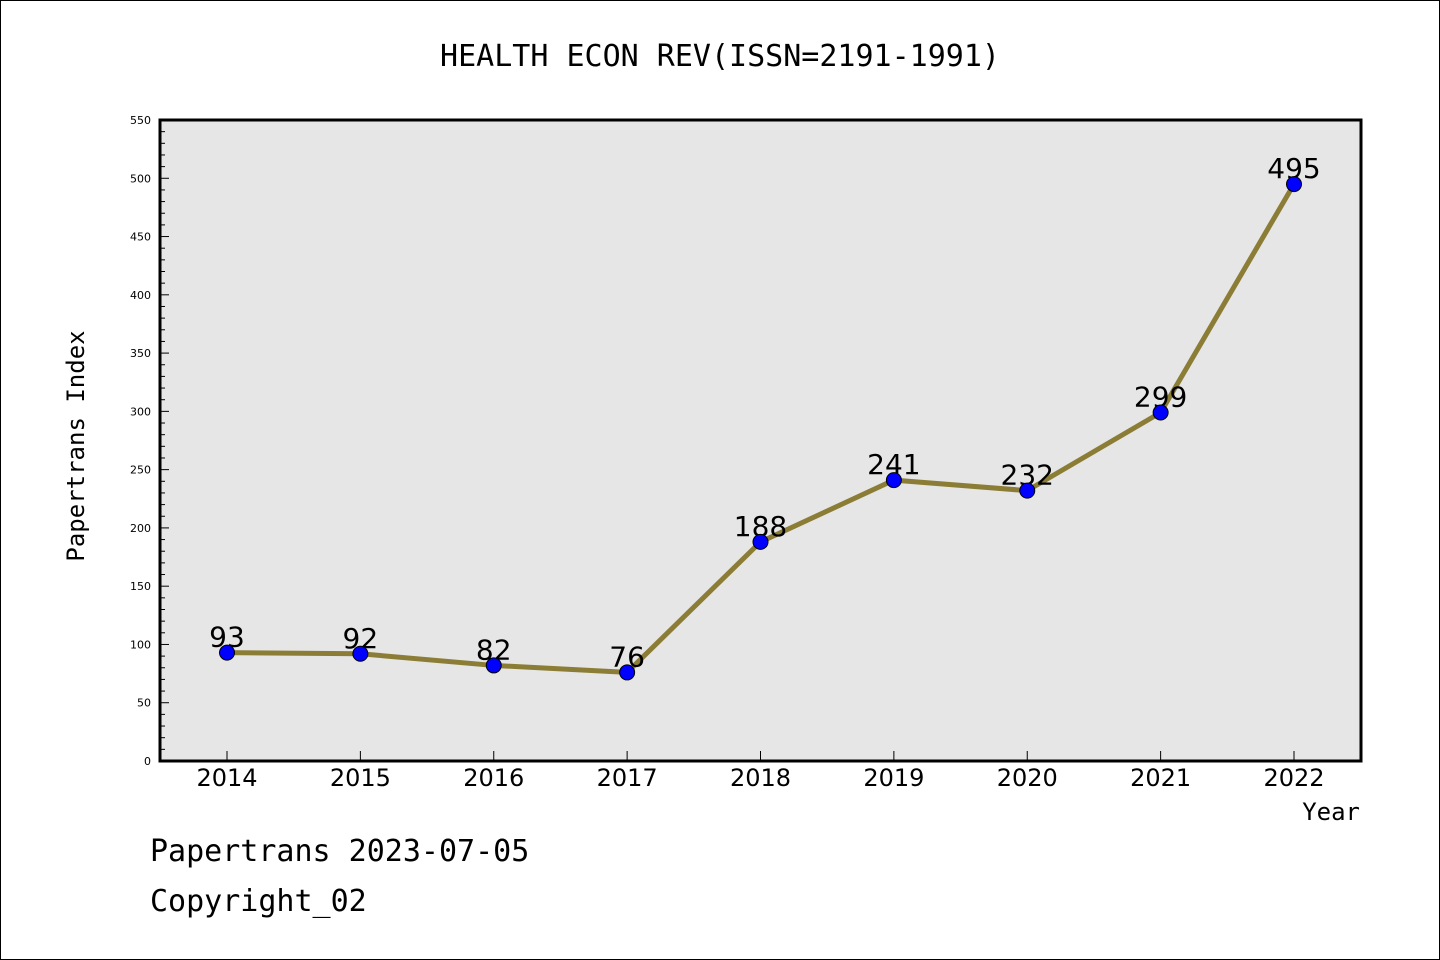  I want to click on x-tick-label: 2020, so click(1027, 778).